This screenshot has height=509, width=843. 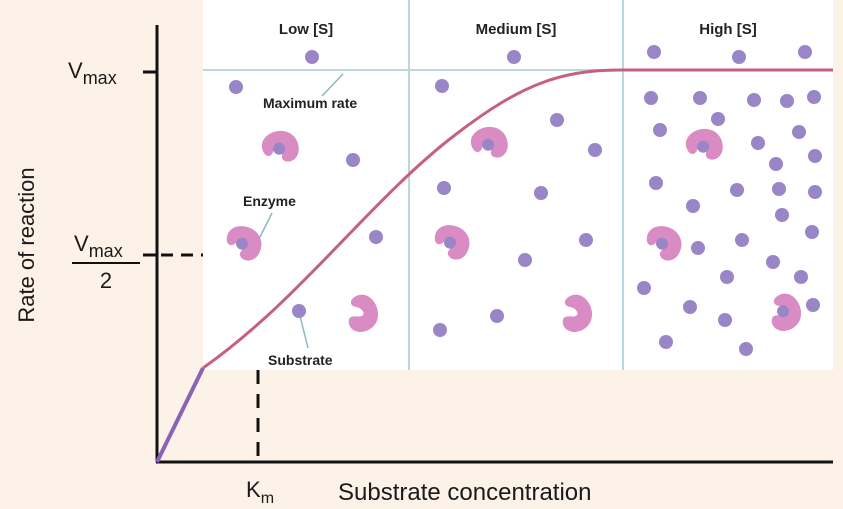 I want to click on half-vmax-numerator: Vmax, so click(x=98, y=246).